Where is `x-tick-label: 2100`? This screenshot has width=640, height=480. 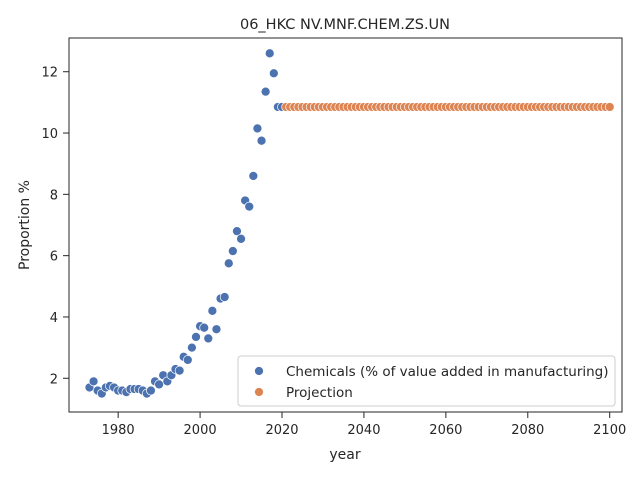 x-tick-label: 2100 is located at coordinates (609, 430).